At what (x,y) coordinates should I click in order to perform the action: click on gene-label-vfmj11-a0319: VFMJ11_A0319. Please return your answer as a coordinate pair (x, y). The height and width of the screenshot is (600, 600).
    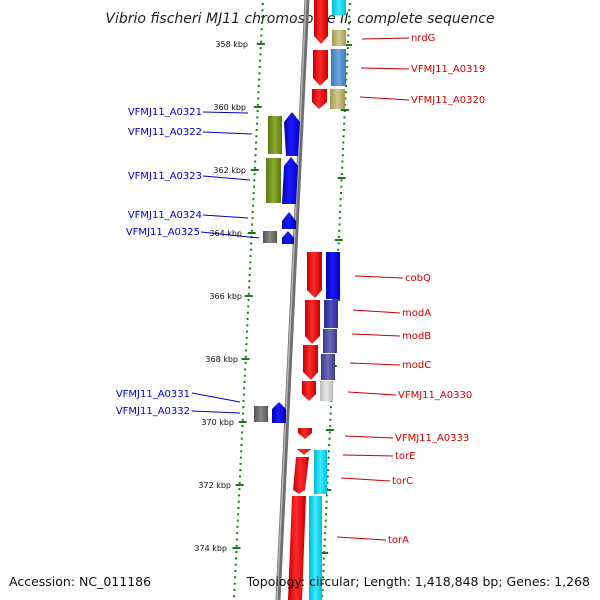
    Looking at the image, I should click on (448, 69).